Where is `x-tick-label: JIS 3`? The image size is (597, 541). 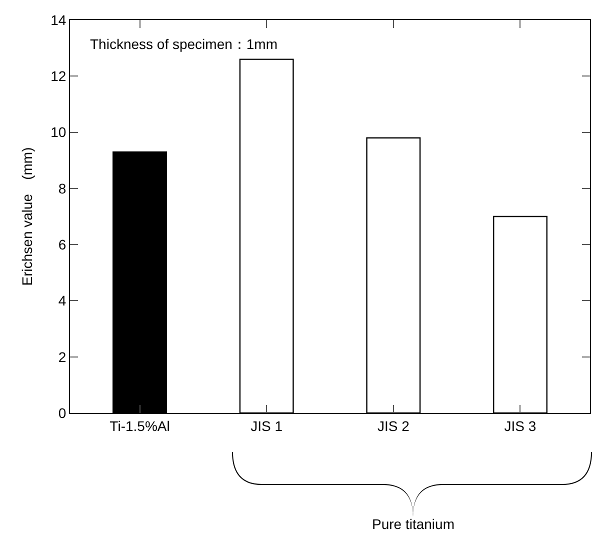
x-tick-label: JIS 3 is located at coordinates (520, 426).